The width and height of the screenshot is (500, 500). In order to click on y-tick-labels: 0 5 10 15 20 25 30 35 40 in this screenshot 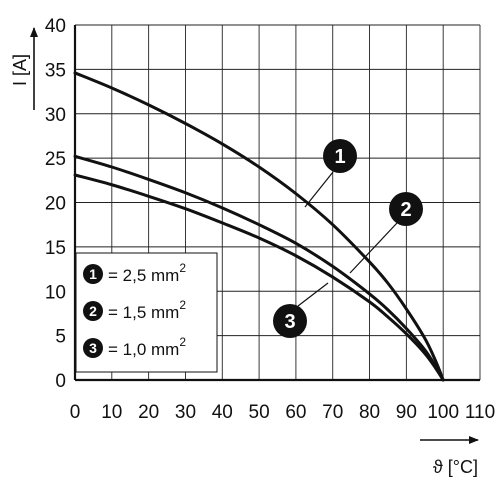, I will do `click(55, 204)`.